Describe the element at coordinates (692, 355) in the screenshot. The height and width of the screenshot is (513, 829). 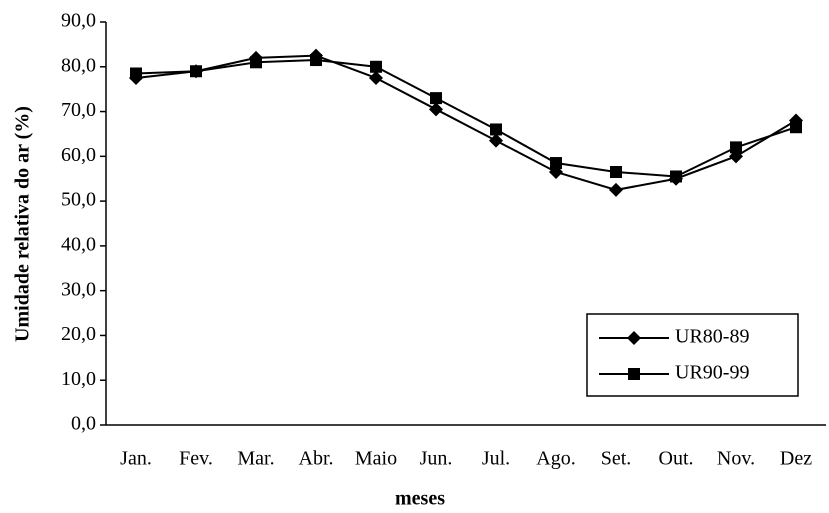
I see `legend-box` at that location.